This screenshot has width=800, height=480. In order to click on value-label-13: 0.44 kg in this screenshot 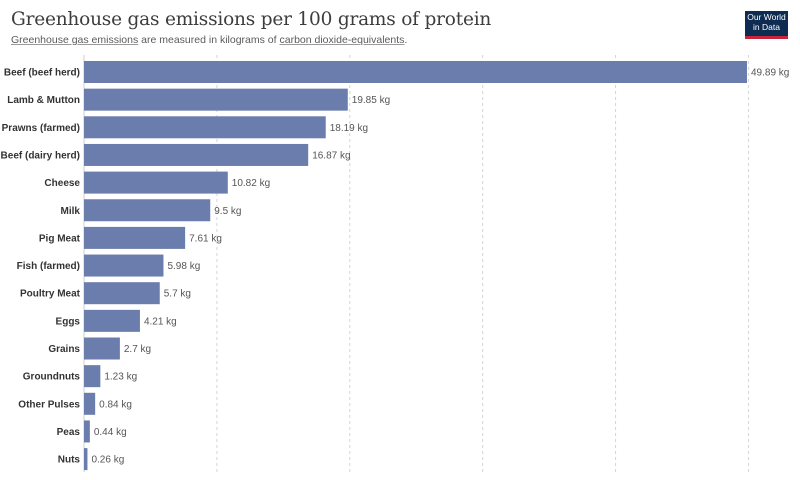, I will do `click(110, 432)`.